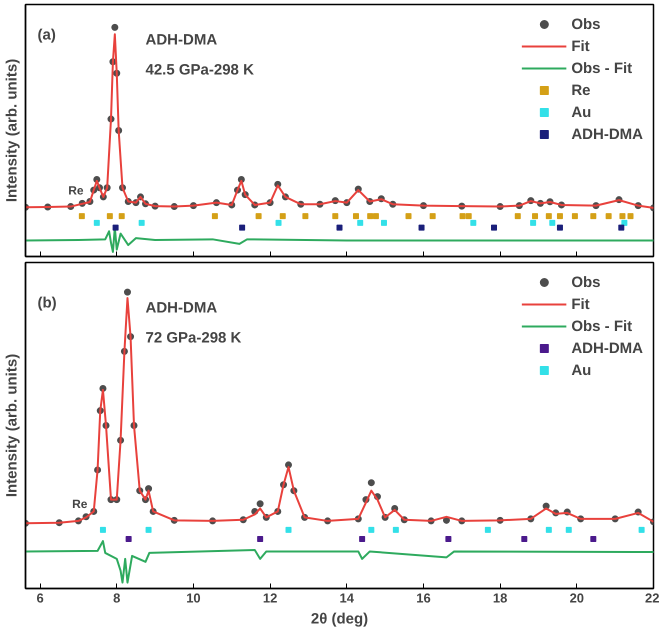  What do you see at coordinates (652, 598) in the screenshot?
I see `x-tick-label: 22` at bounding box center [652, 598].